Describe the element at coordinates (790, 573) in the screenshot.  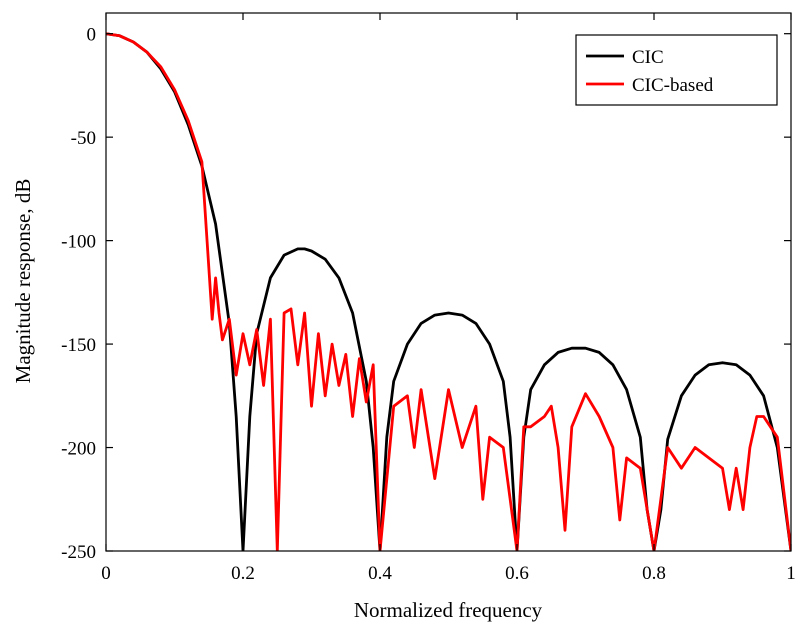
I see `x-tick-label: 1` at that location.